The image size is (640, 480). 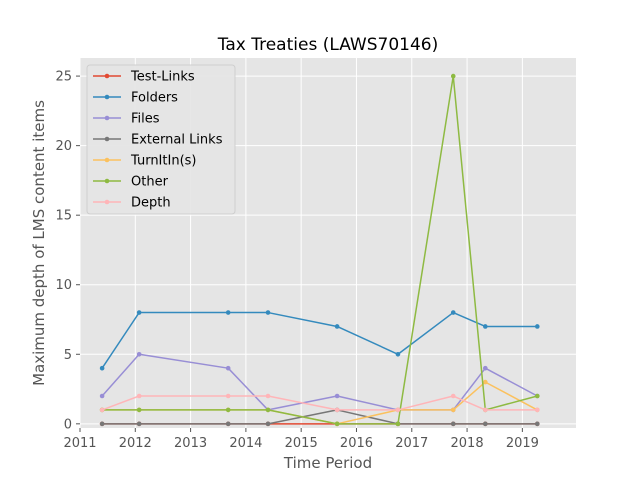 What do you see at coordinates (39, 243) in the screenshot?
I see `y-axis-label: Maximum depth of LMS content items` at bounding box center [39, 243].